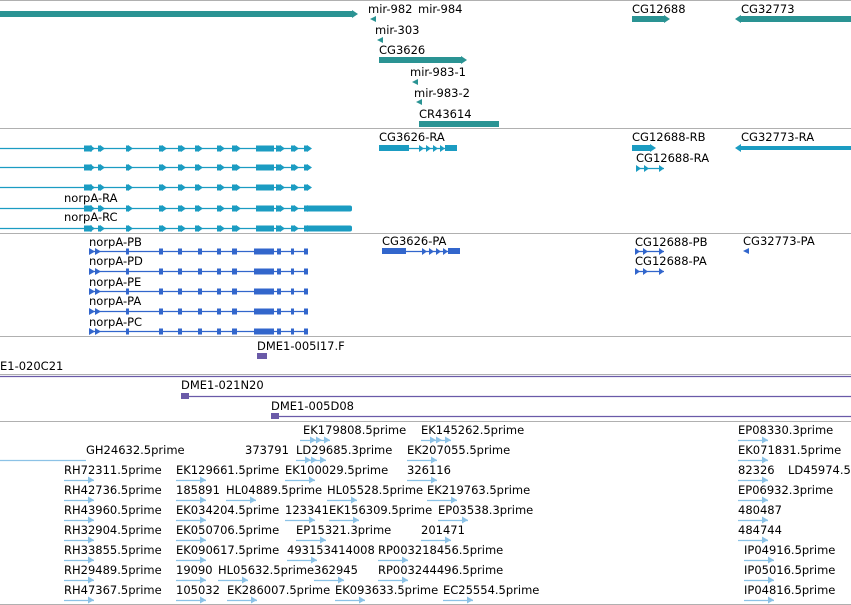 The width and height of the screenshot is (851, 605). Describe the element at coordinates (91, 198) in the screenshot. I see `norpa-ra-label: norpA-RA` at that location.